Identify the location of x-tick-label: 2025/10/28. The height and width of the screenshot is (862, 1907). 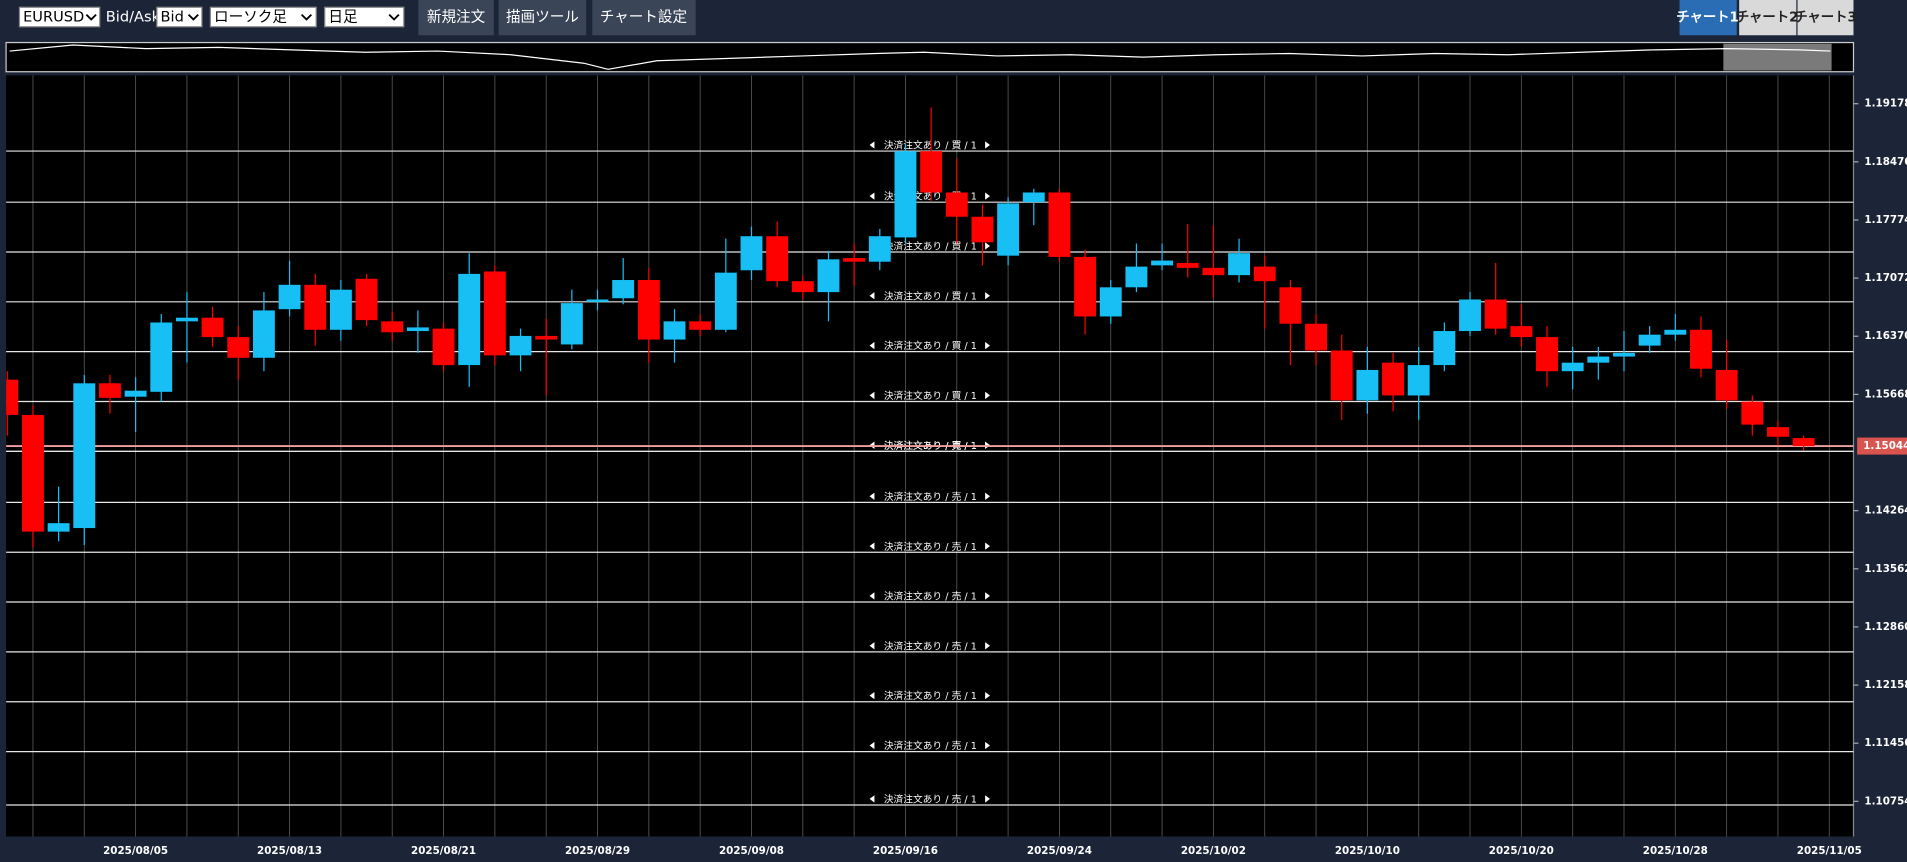
(1675, 851).